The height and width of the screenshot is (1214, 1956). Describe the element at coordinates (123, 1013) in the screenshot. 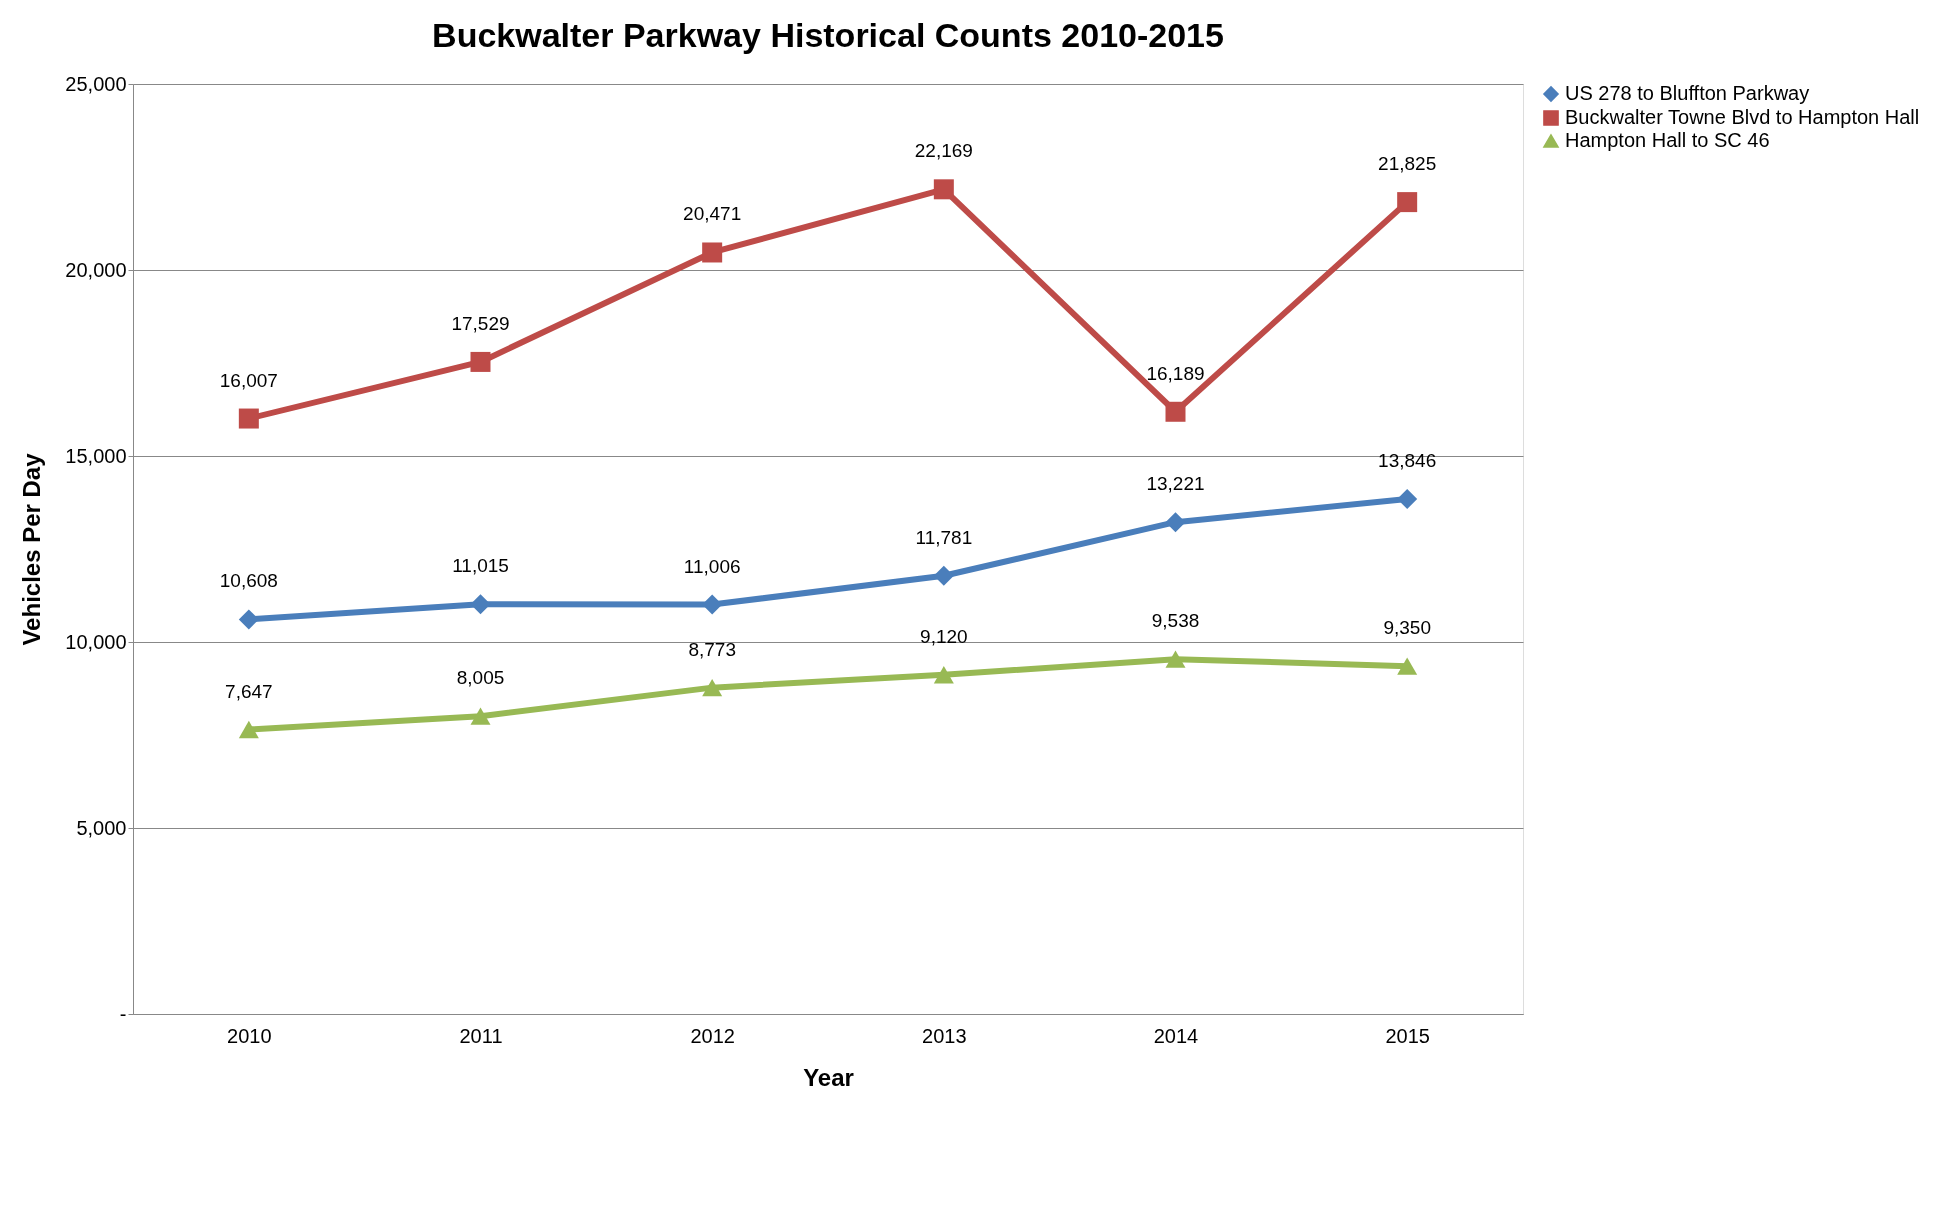

I see `y-tick-label: -` at that location.